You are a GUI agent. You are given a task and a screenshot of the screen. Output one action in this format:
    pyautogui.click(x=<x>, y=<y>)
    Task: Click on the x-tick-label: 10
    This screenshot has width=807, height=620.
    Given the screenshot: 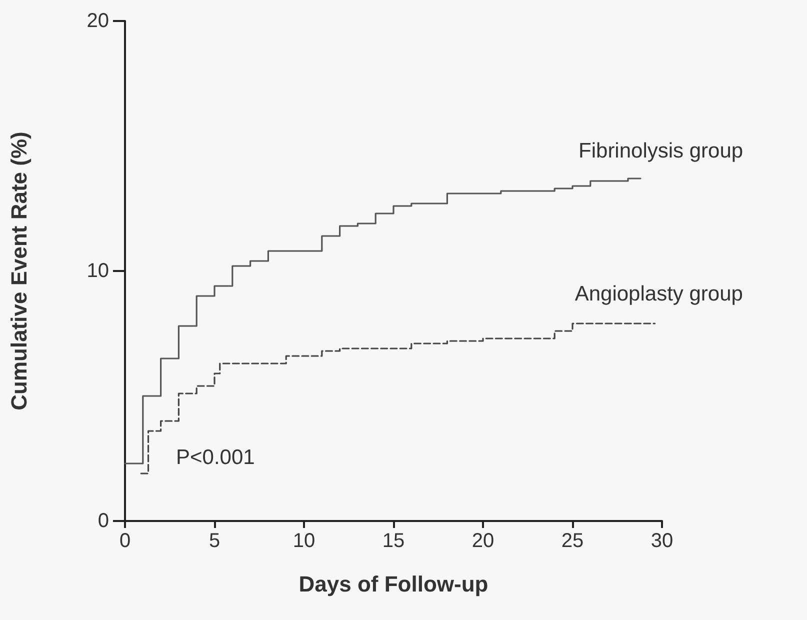 What is the action you would take?
    pyautogui.click(x=304, y=541)
    